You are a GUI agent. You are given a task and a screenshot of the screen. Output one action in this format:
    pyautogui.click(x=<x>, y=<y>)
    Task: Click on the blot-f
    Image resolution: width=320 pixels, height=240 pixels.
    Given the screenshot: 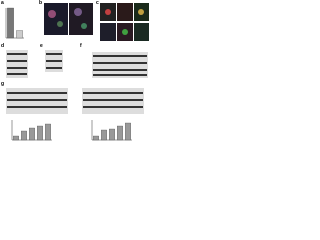 What is the action you would take?
    pyautogui.click(x=120, y=65)
    